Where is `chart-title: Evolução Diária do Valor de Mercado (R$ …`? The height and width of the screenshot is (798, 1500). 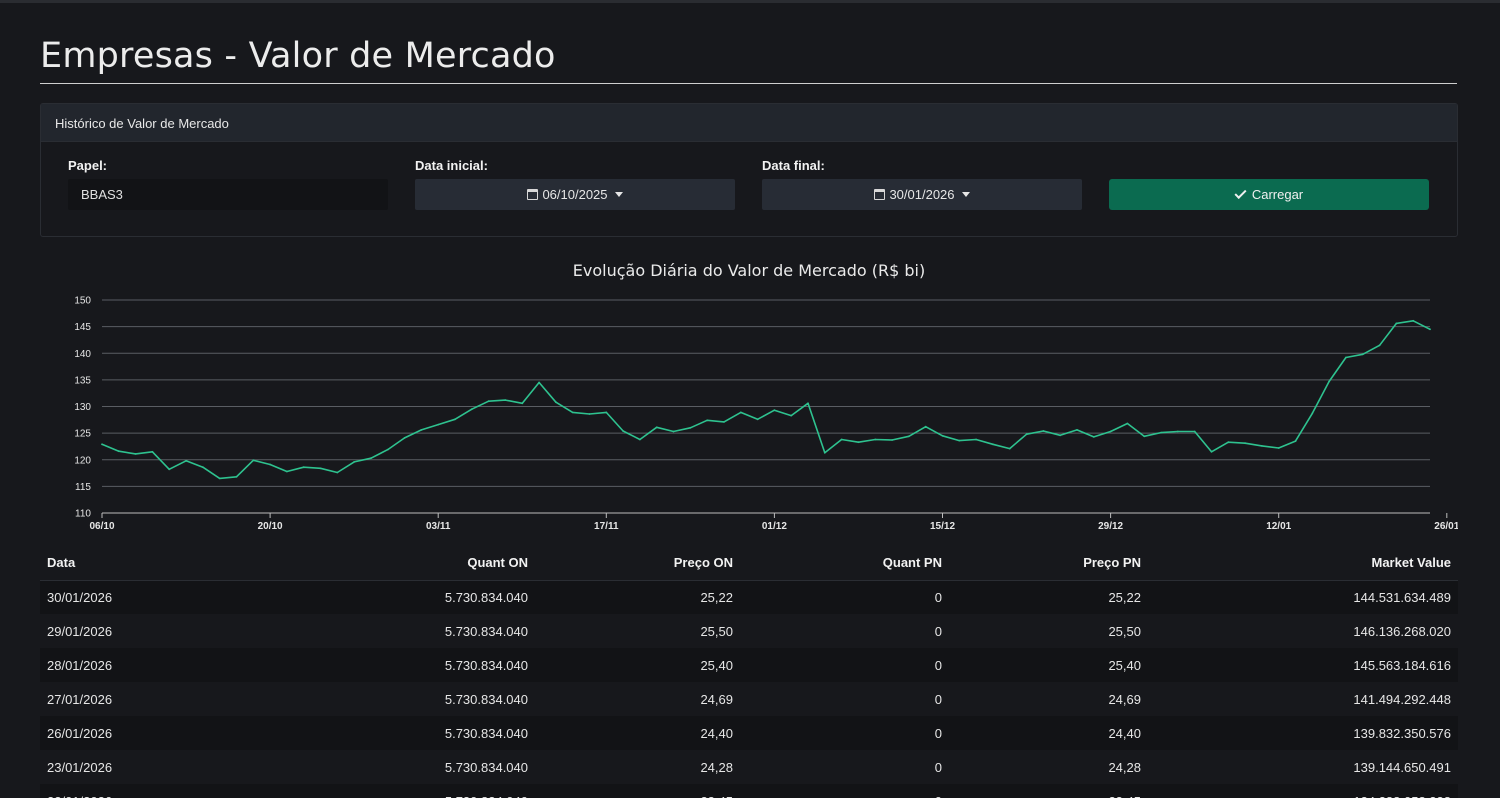 chart-title: Evolução Diária do Valor de Mercado (R$ … is located at coordinates (749, 270).